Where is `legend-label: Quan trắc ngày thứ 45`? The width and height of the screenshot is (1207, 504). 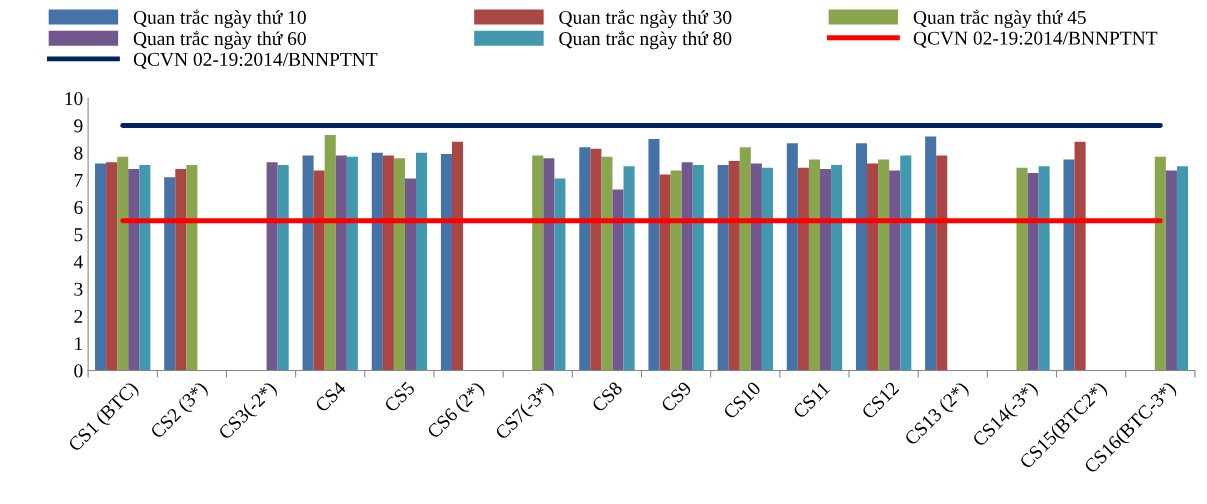
legend-label: Quan trắc ngày thứ 45 is located at coordinates (999, 18).